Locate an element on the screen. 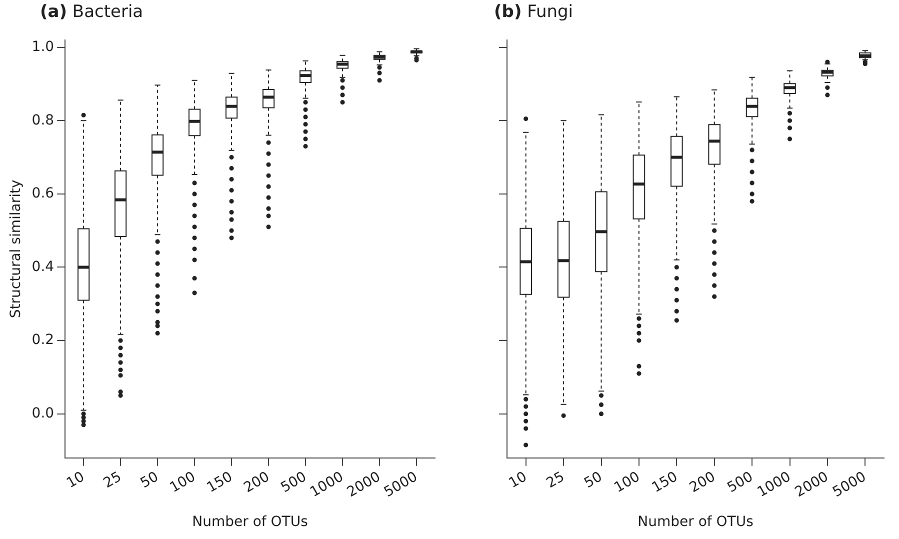 The width and height of the screenshot is (899, 539). chart-title: (a) Bacteria is located at coordinates (92, 12).